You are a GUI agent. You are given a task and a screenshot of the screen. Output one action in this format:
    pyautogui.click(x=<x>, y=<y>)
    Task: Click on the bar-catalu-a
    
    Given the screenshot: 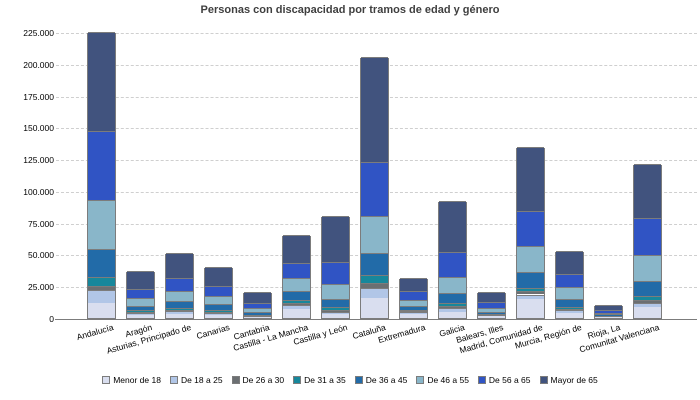 What is the action you would take?
    pyautogui.click(x=374, y=188)
    